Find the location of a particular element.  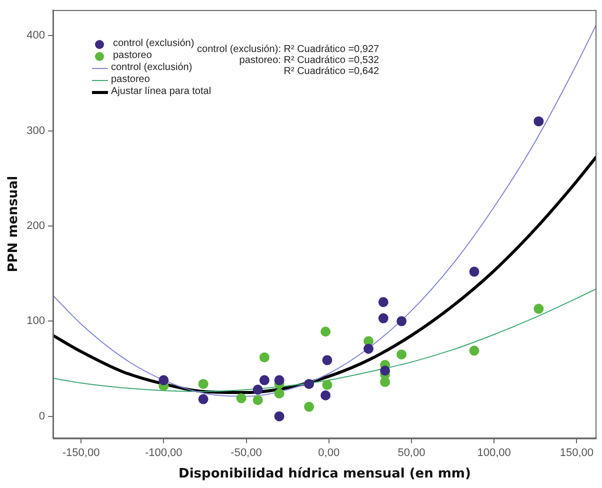

annotation: R² Cuadrático =0,642 is located at coordinates (332, 71).